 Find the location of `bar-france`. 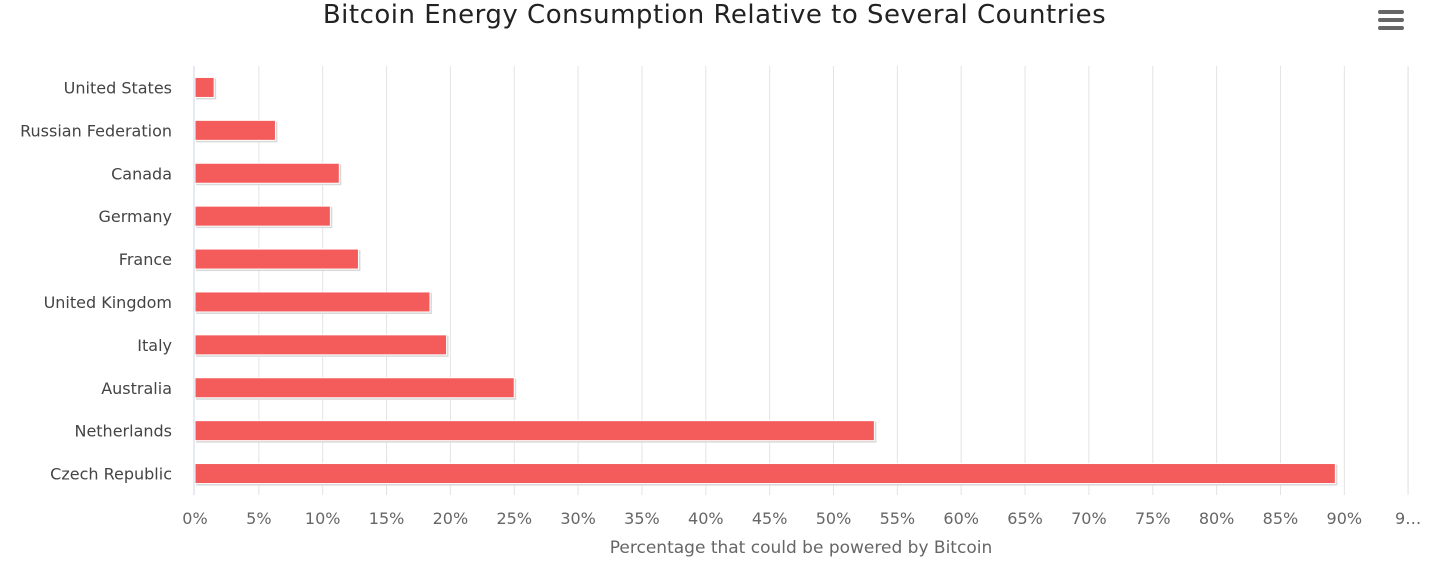

bar-france is located at coordinates (276, 259).